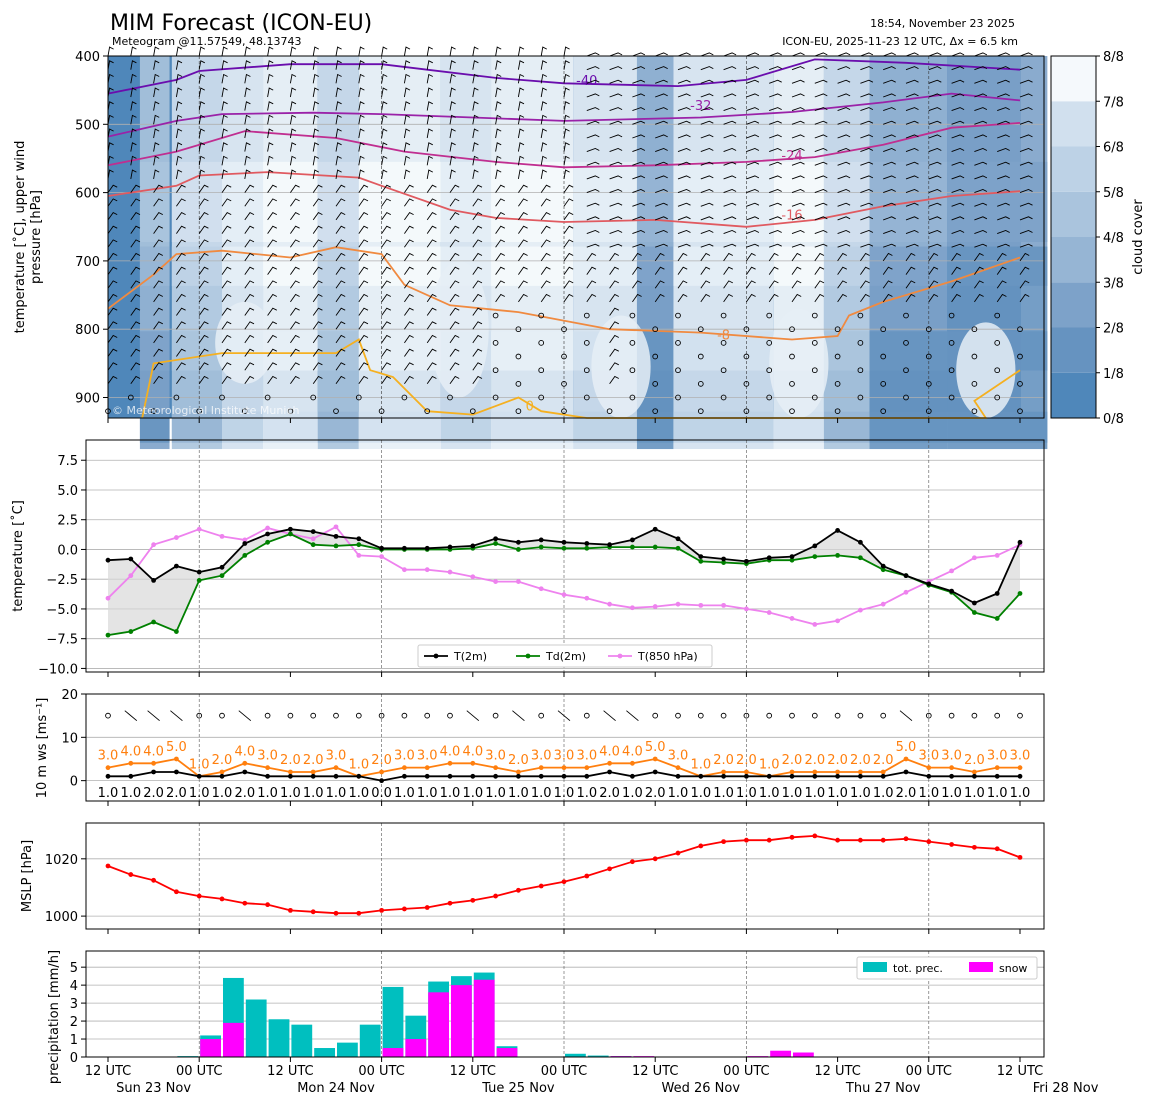 The image size is (1155, 1105). Describe the element at coordinates (176, 747) in the screenshot. I see `wind-gust-label: 5.0` at that location.